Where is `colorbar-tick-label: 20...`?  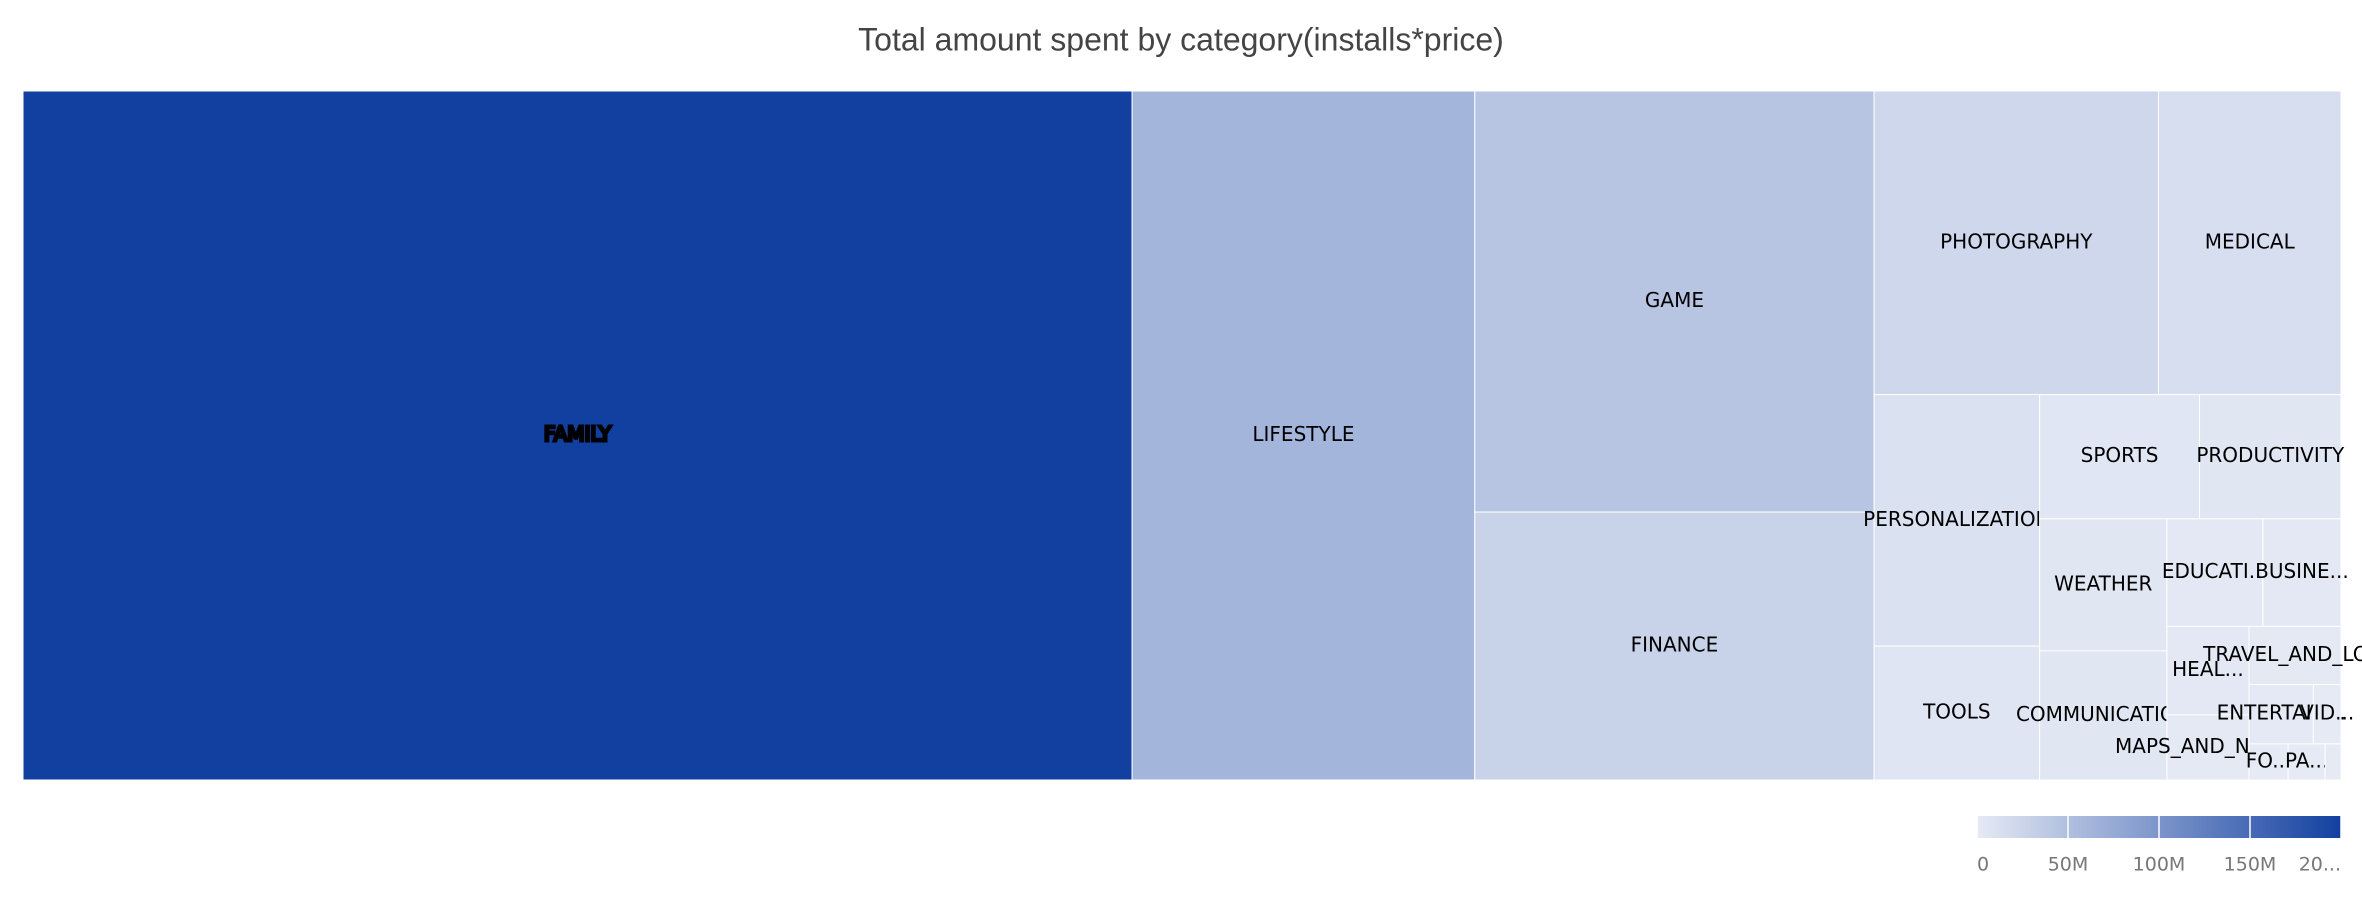 colorbar-tick-label: 20... is located at coordinates (2320, 865).